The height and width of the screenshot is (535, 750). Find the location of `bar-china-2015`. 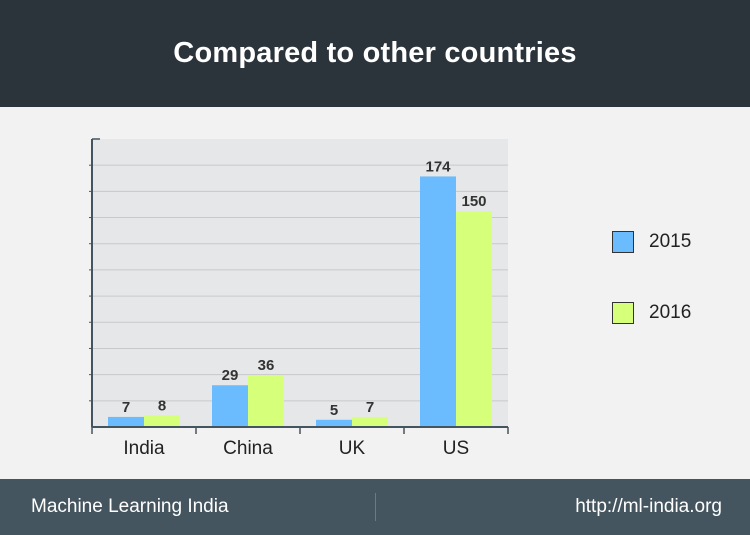

bar-china-2015 is located at coordinates (230, 406).